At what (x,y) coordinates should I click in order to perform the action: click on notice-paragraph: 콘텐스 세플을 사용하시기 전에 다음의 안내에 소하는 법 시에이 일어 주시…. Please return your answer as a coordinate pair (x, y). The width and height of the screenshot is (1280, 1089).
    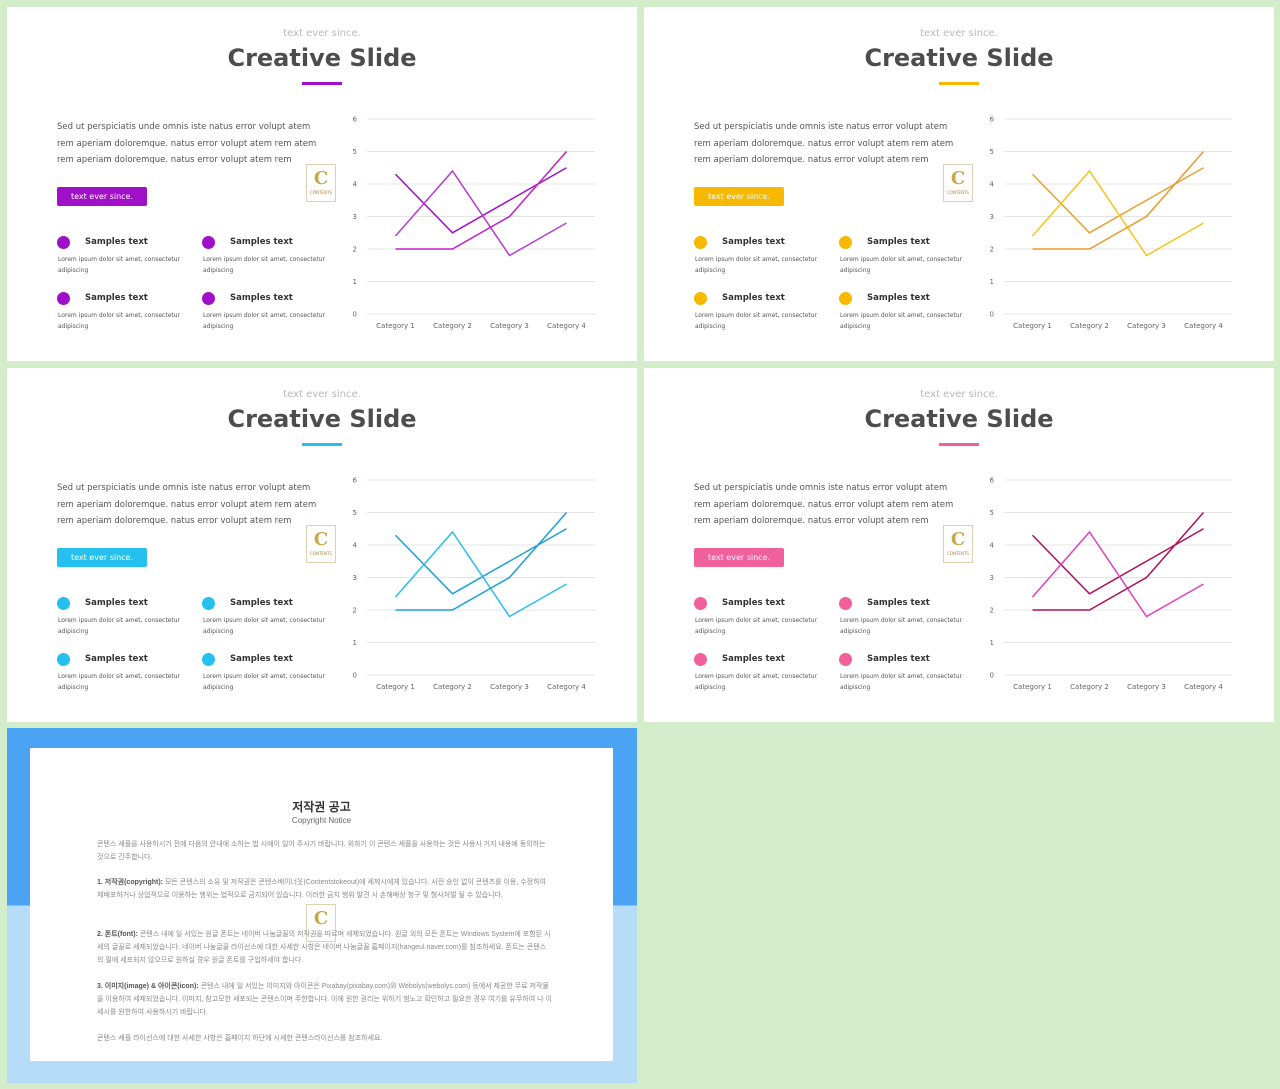
    Looking at the image, I should click on (324, 851).